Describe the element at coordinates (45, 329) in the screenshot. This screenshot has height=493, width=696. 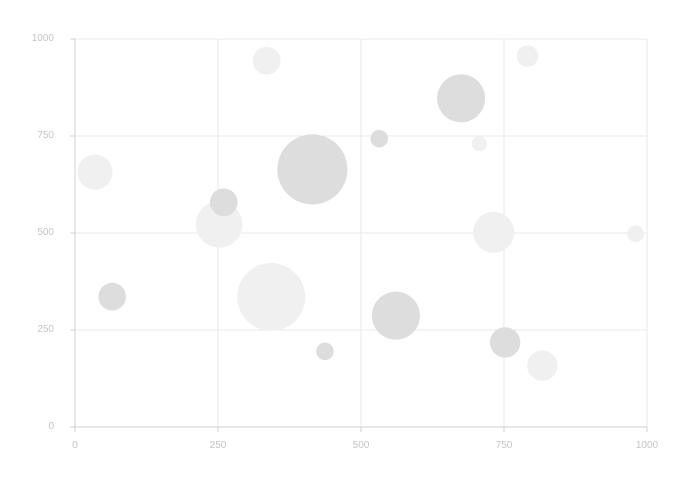
I see `y-tick-label: 250` at that location.